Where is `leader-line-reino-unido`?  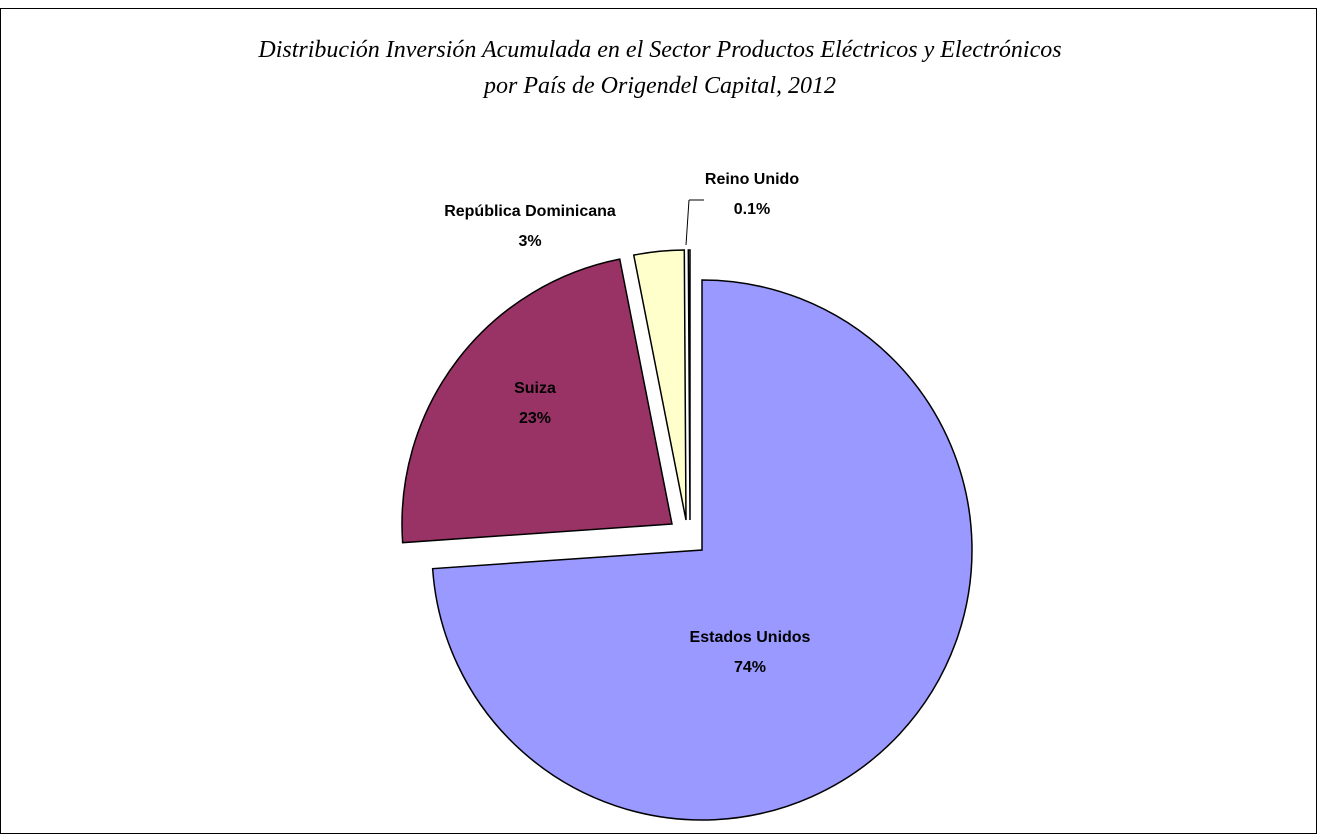
leader-line-reino-unido is located at coordinates (687, 222).